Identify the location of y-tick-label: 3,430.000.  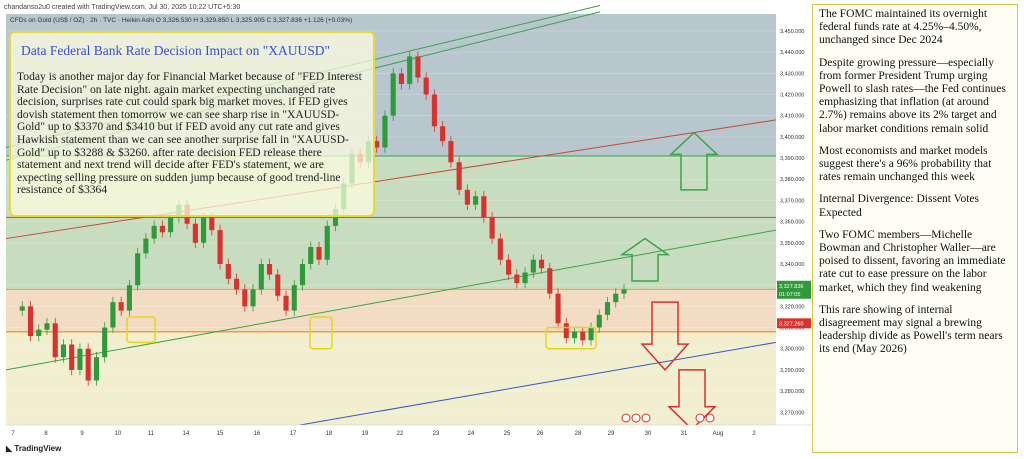
(792, 74).